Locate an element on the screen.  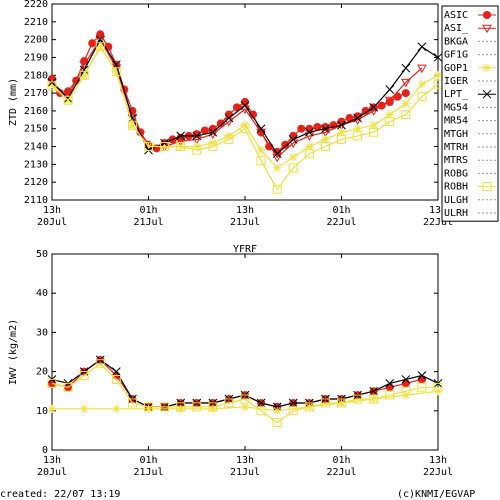
legend-label: ASI_ is located at coordinates (456, 28).